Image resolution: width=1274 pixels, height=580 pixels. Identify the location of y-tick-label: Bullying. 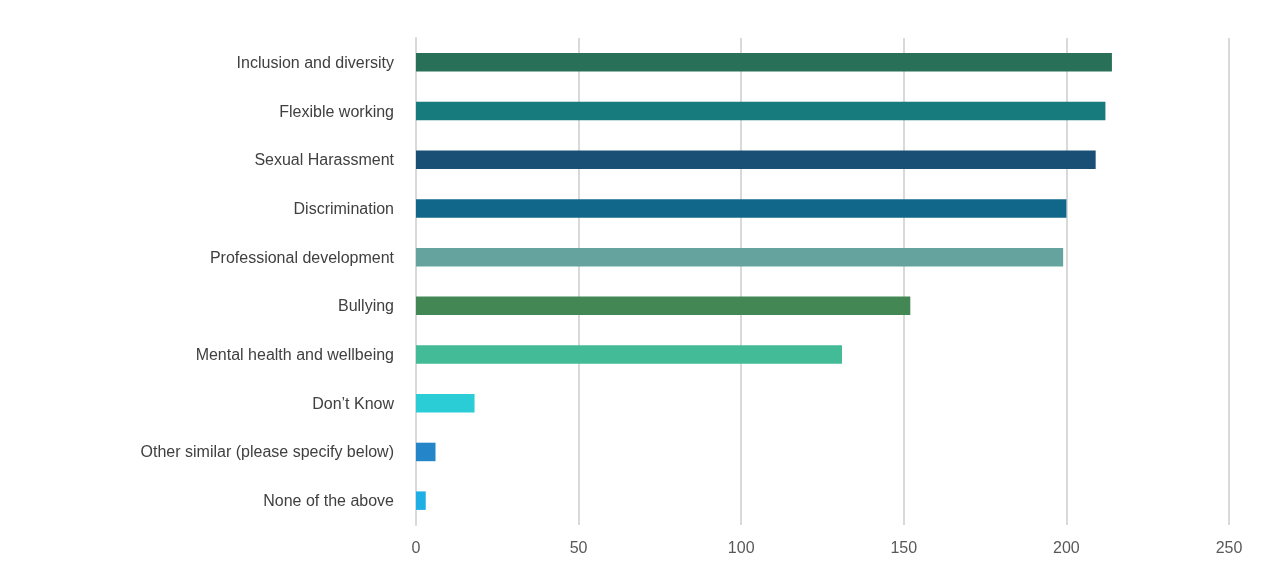
(365, 306).